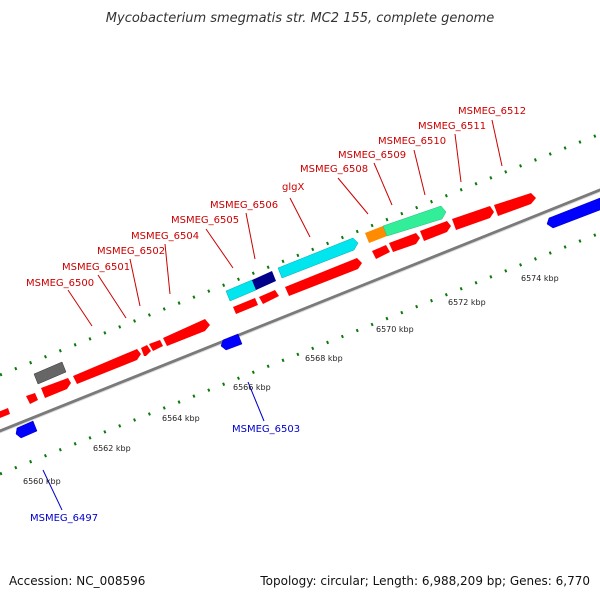  I want to click on gene-label-glgx: glgX, so click(293, 187).